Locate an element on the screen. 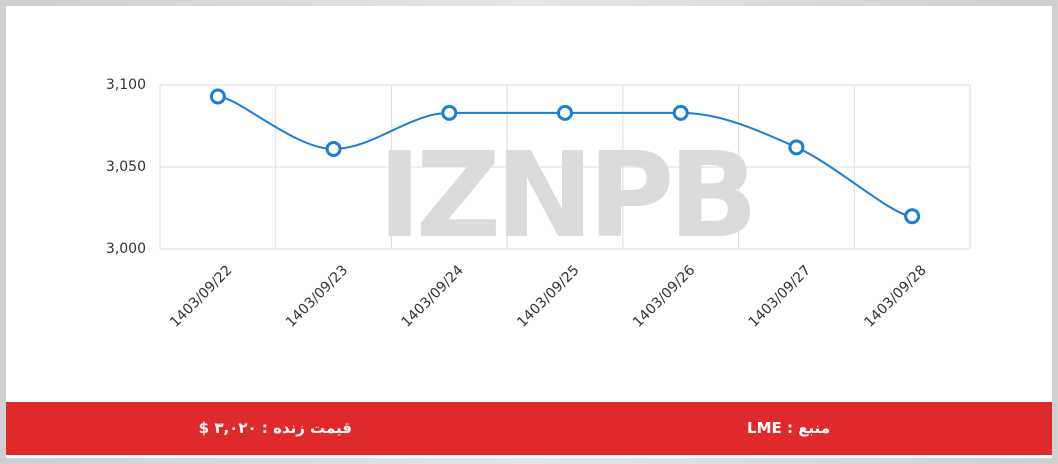  y-tick-label: 3,050 is located at coordinates (126, 167).